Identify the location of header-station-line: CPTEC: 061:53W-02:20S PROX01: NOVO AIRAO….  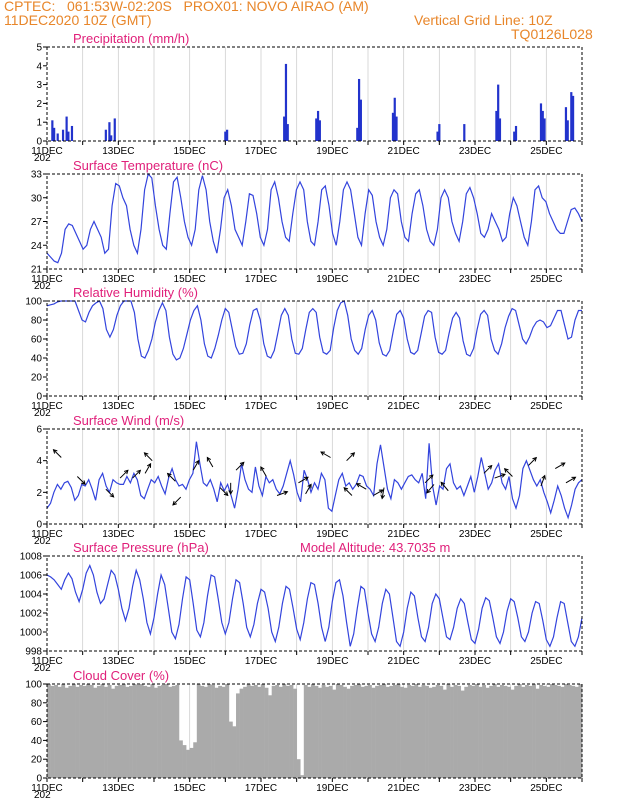
(186, 7).